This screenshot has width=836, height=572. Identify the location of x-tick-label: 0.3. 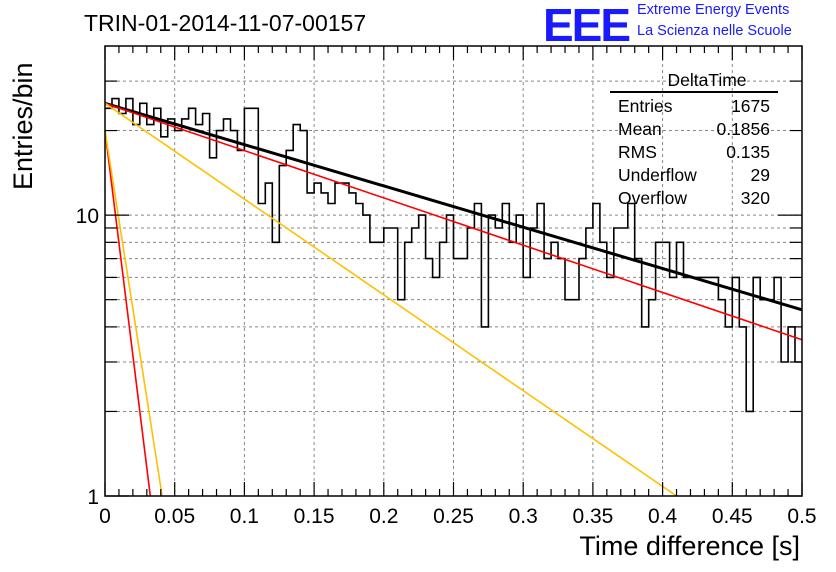
(523, 516).